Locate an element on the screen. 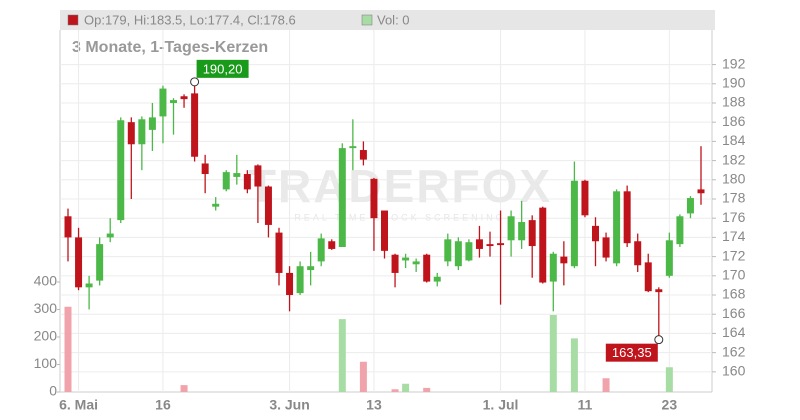 The image size is (800, 420). y-tick-label: 160 is located at coordinates (734, 371).